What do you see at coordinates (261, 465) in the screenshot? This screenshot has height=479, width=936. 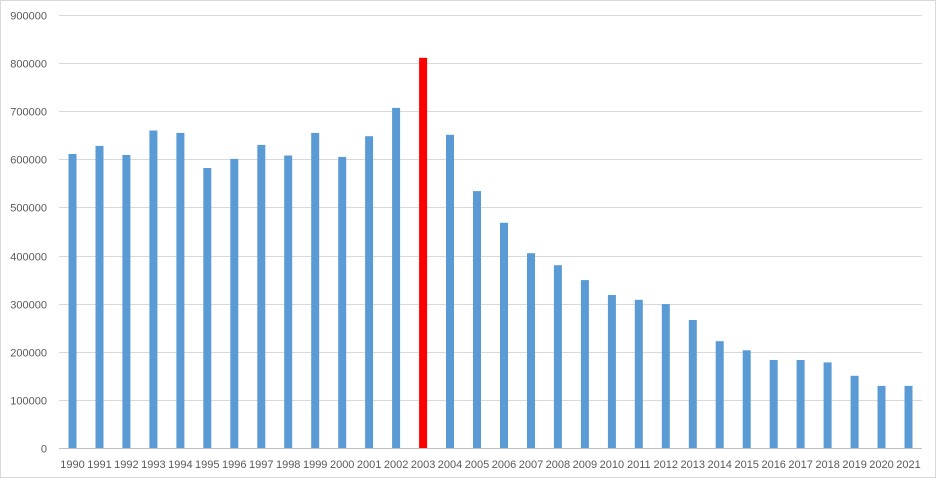 I see `x-tick-label: 1997` at bounding box center [261, 465].